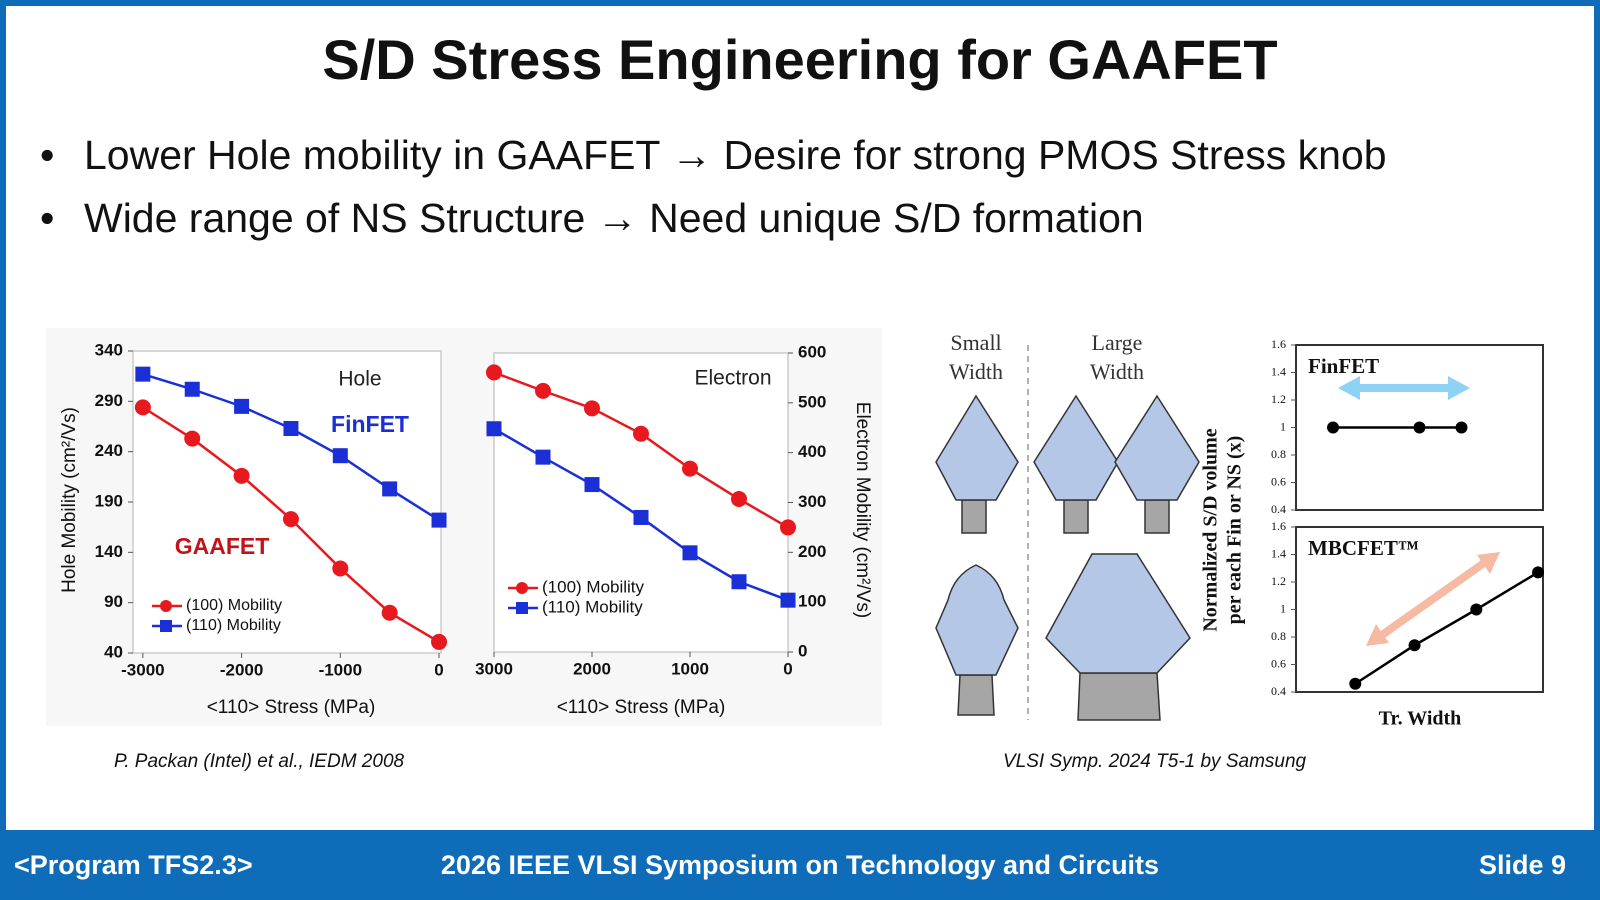 This screenshot has width=1600, height=900. Describe the element at coordinates (862, 510) in the screenshot. I see `y-axis-label: Electron Mobility (cm²/Vs)` at that location.